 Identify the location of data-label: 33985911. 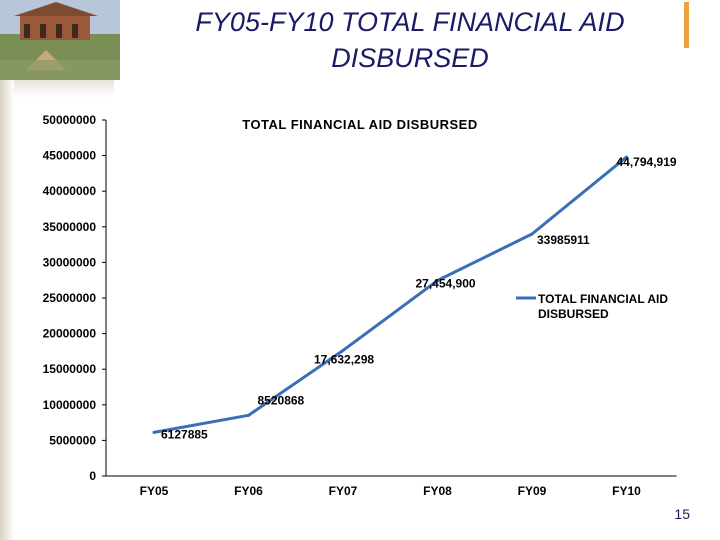
(563, 240).